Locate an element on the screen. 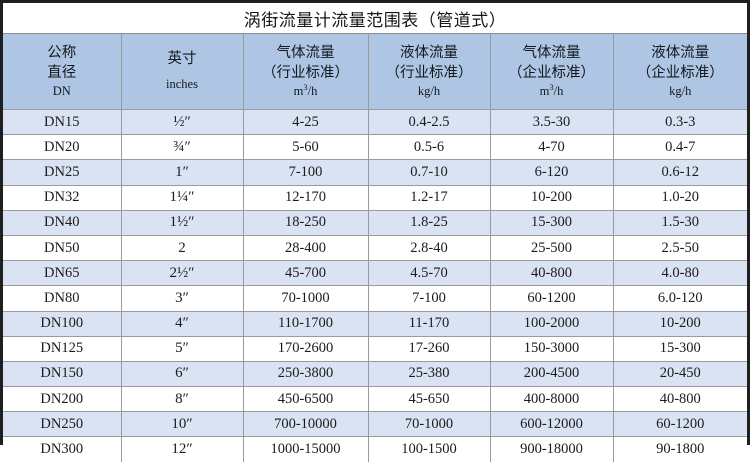 The image size is (750, 462). cell-dn: DN25 is located at coordinates (62, 172).